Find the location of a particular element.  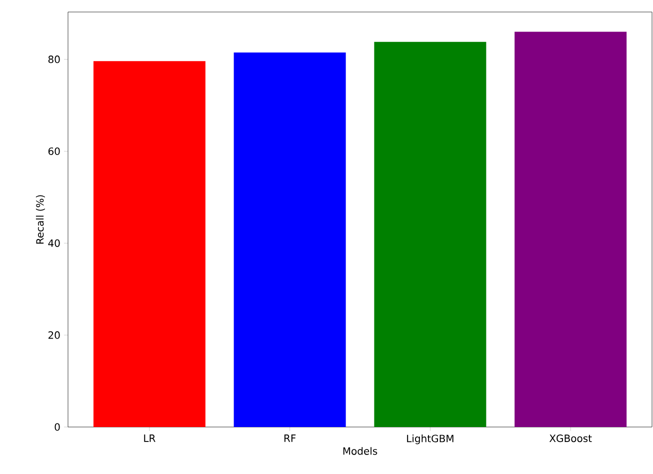

y-tick-label: 40 is located at coordinates (54, 243).